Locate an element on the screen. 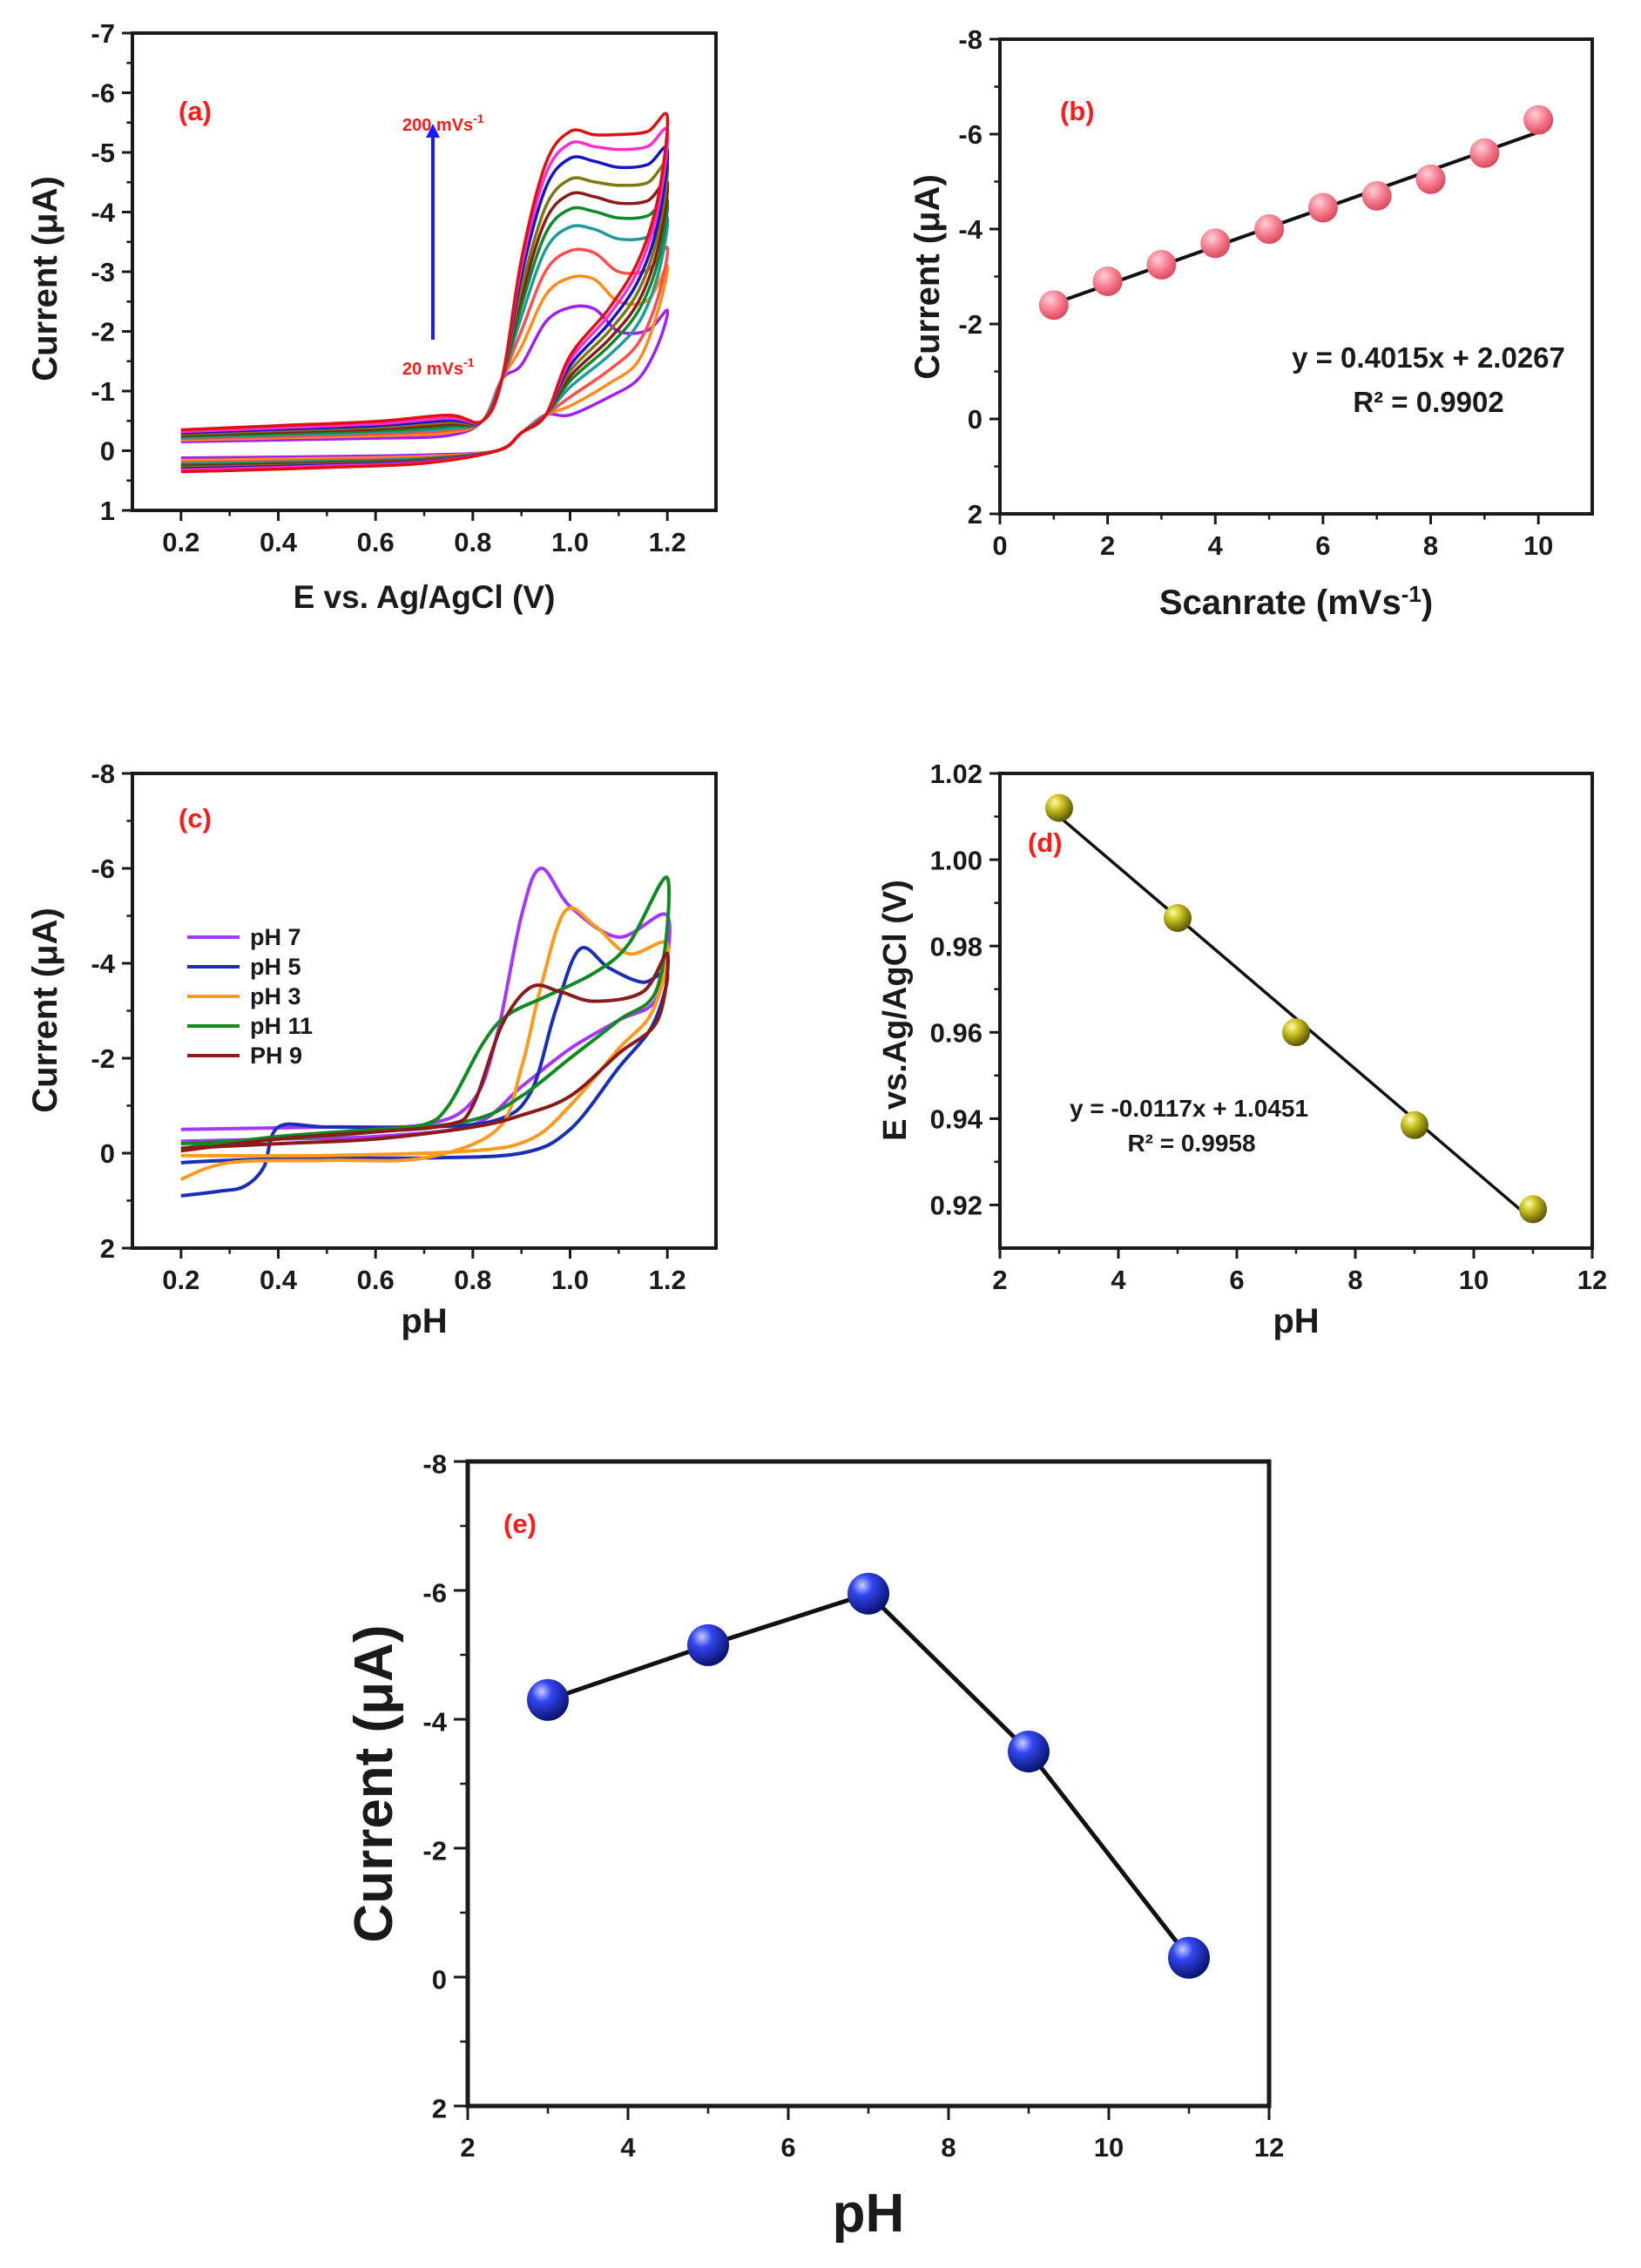 The height and width of the screenshot is (2268, 1641). panel-a-annotation-top: 200 mVs-1 is located at coordinates (443, 123).